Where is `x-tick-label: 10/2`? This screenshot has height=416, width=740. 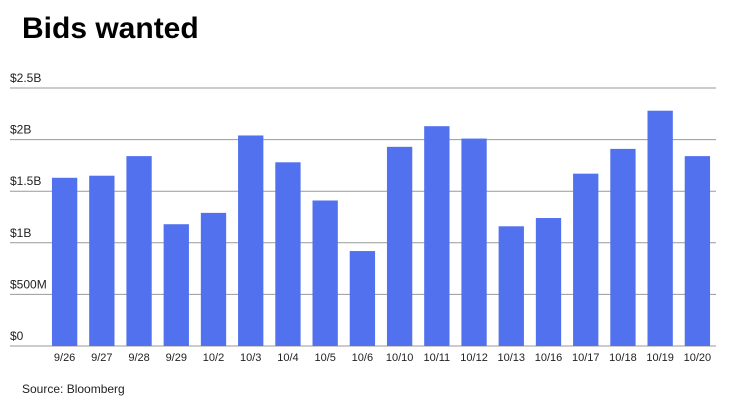
x-tick-label: 10/2 is located at coordinates (213, 358).